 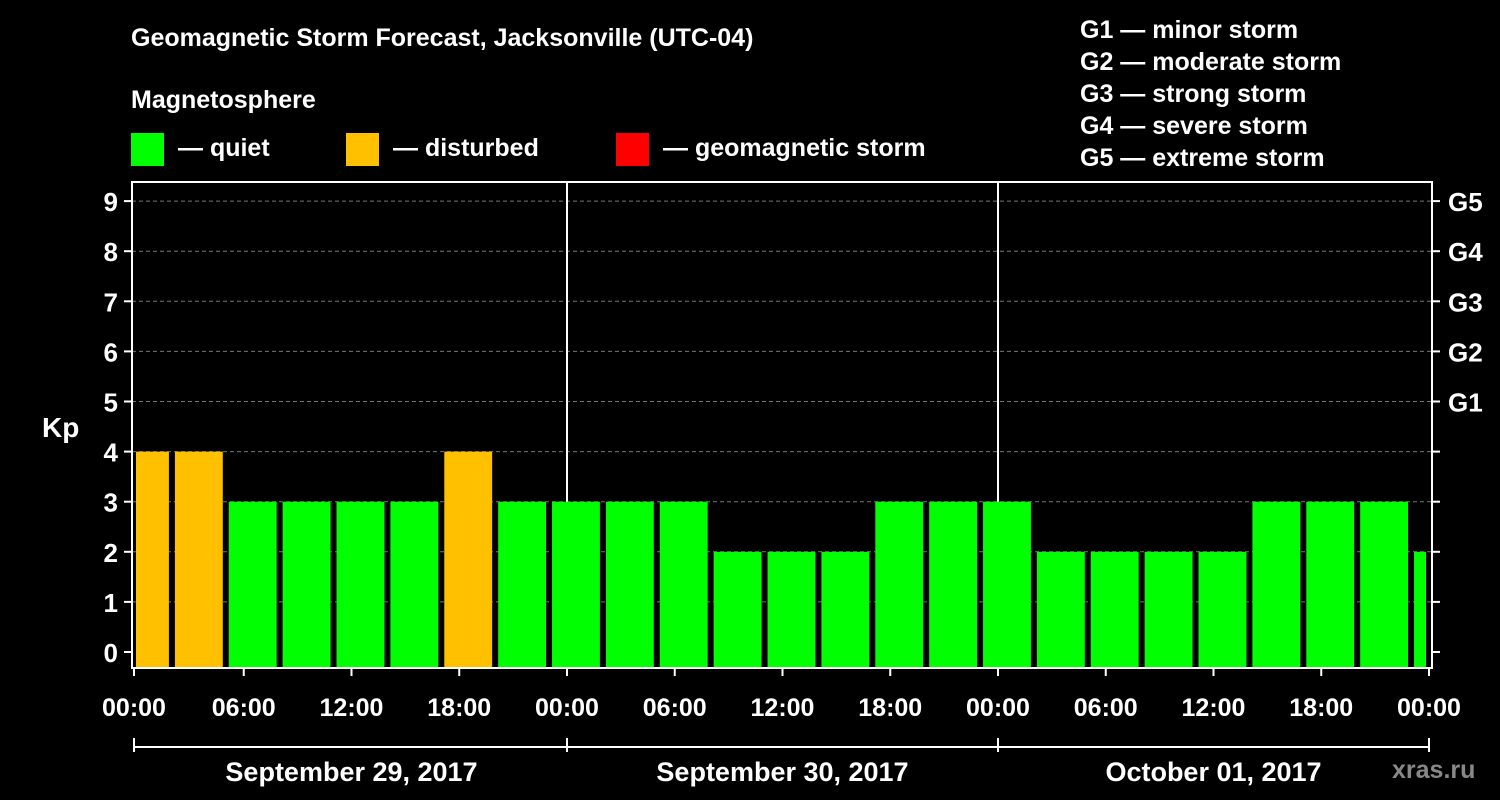 What do you see at coordinates (466, 148) in the screenshot?
I see `legend-label-disturbed: — disturbed` at bounding box center [466, 148].